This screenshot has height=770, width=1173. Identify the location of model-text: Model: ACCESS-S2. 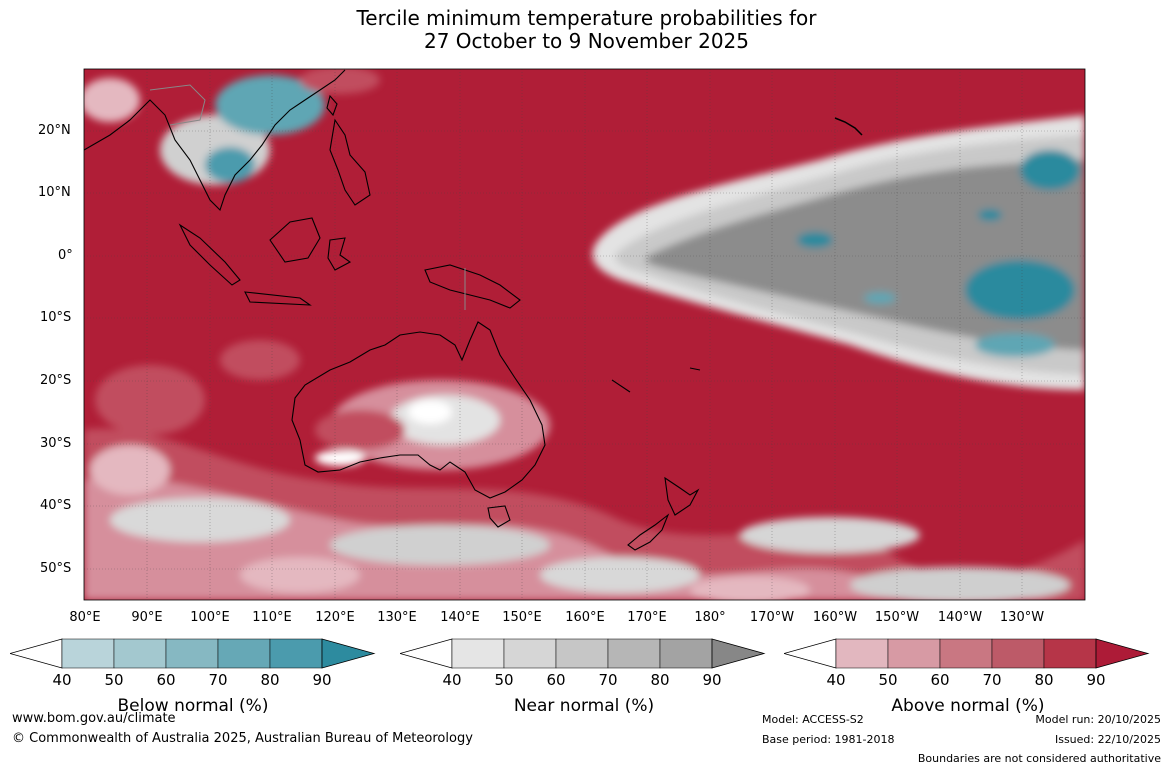
(813, 719).